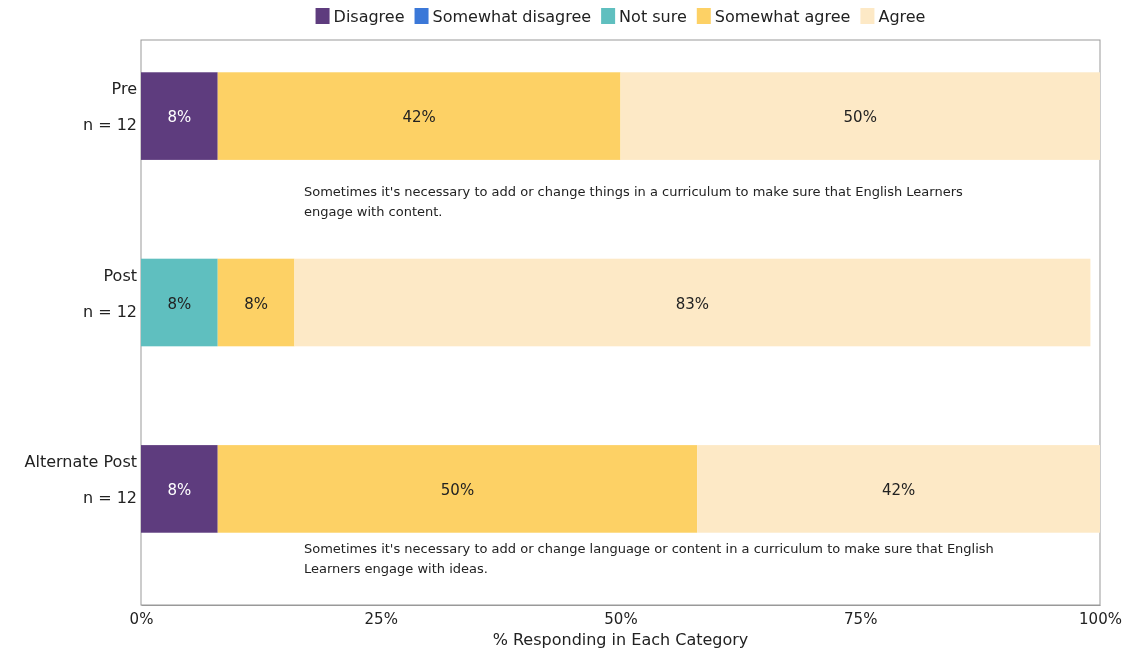 The width and height of the screenshot is (1122, 655). I want to click on legend-label: Somewhat agree, so click(782, 16).